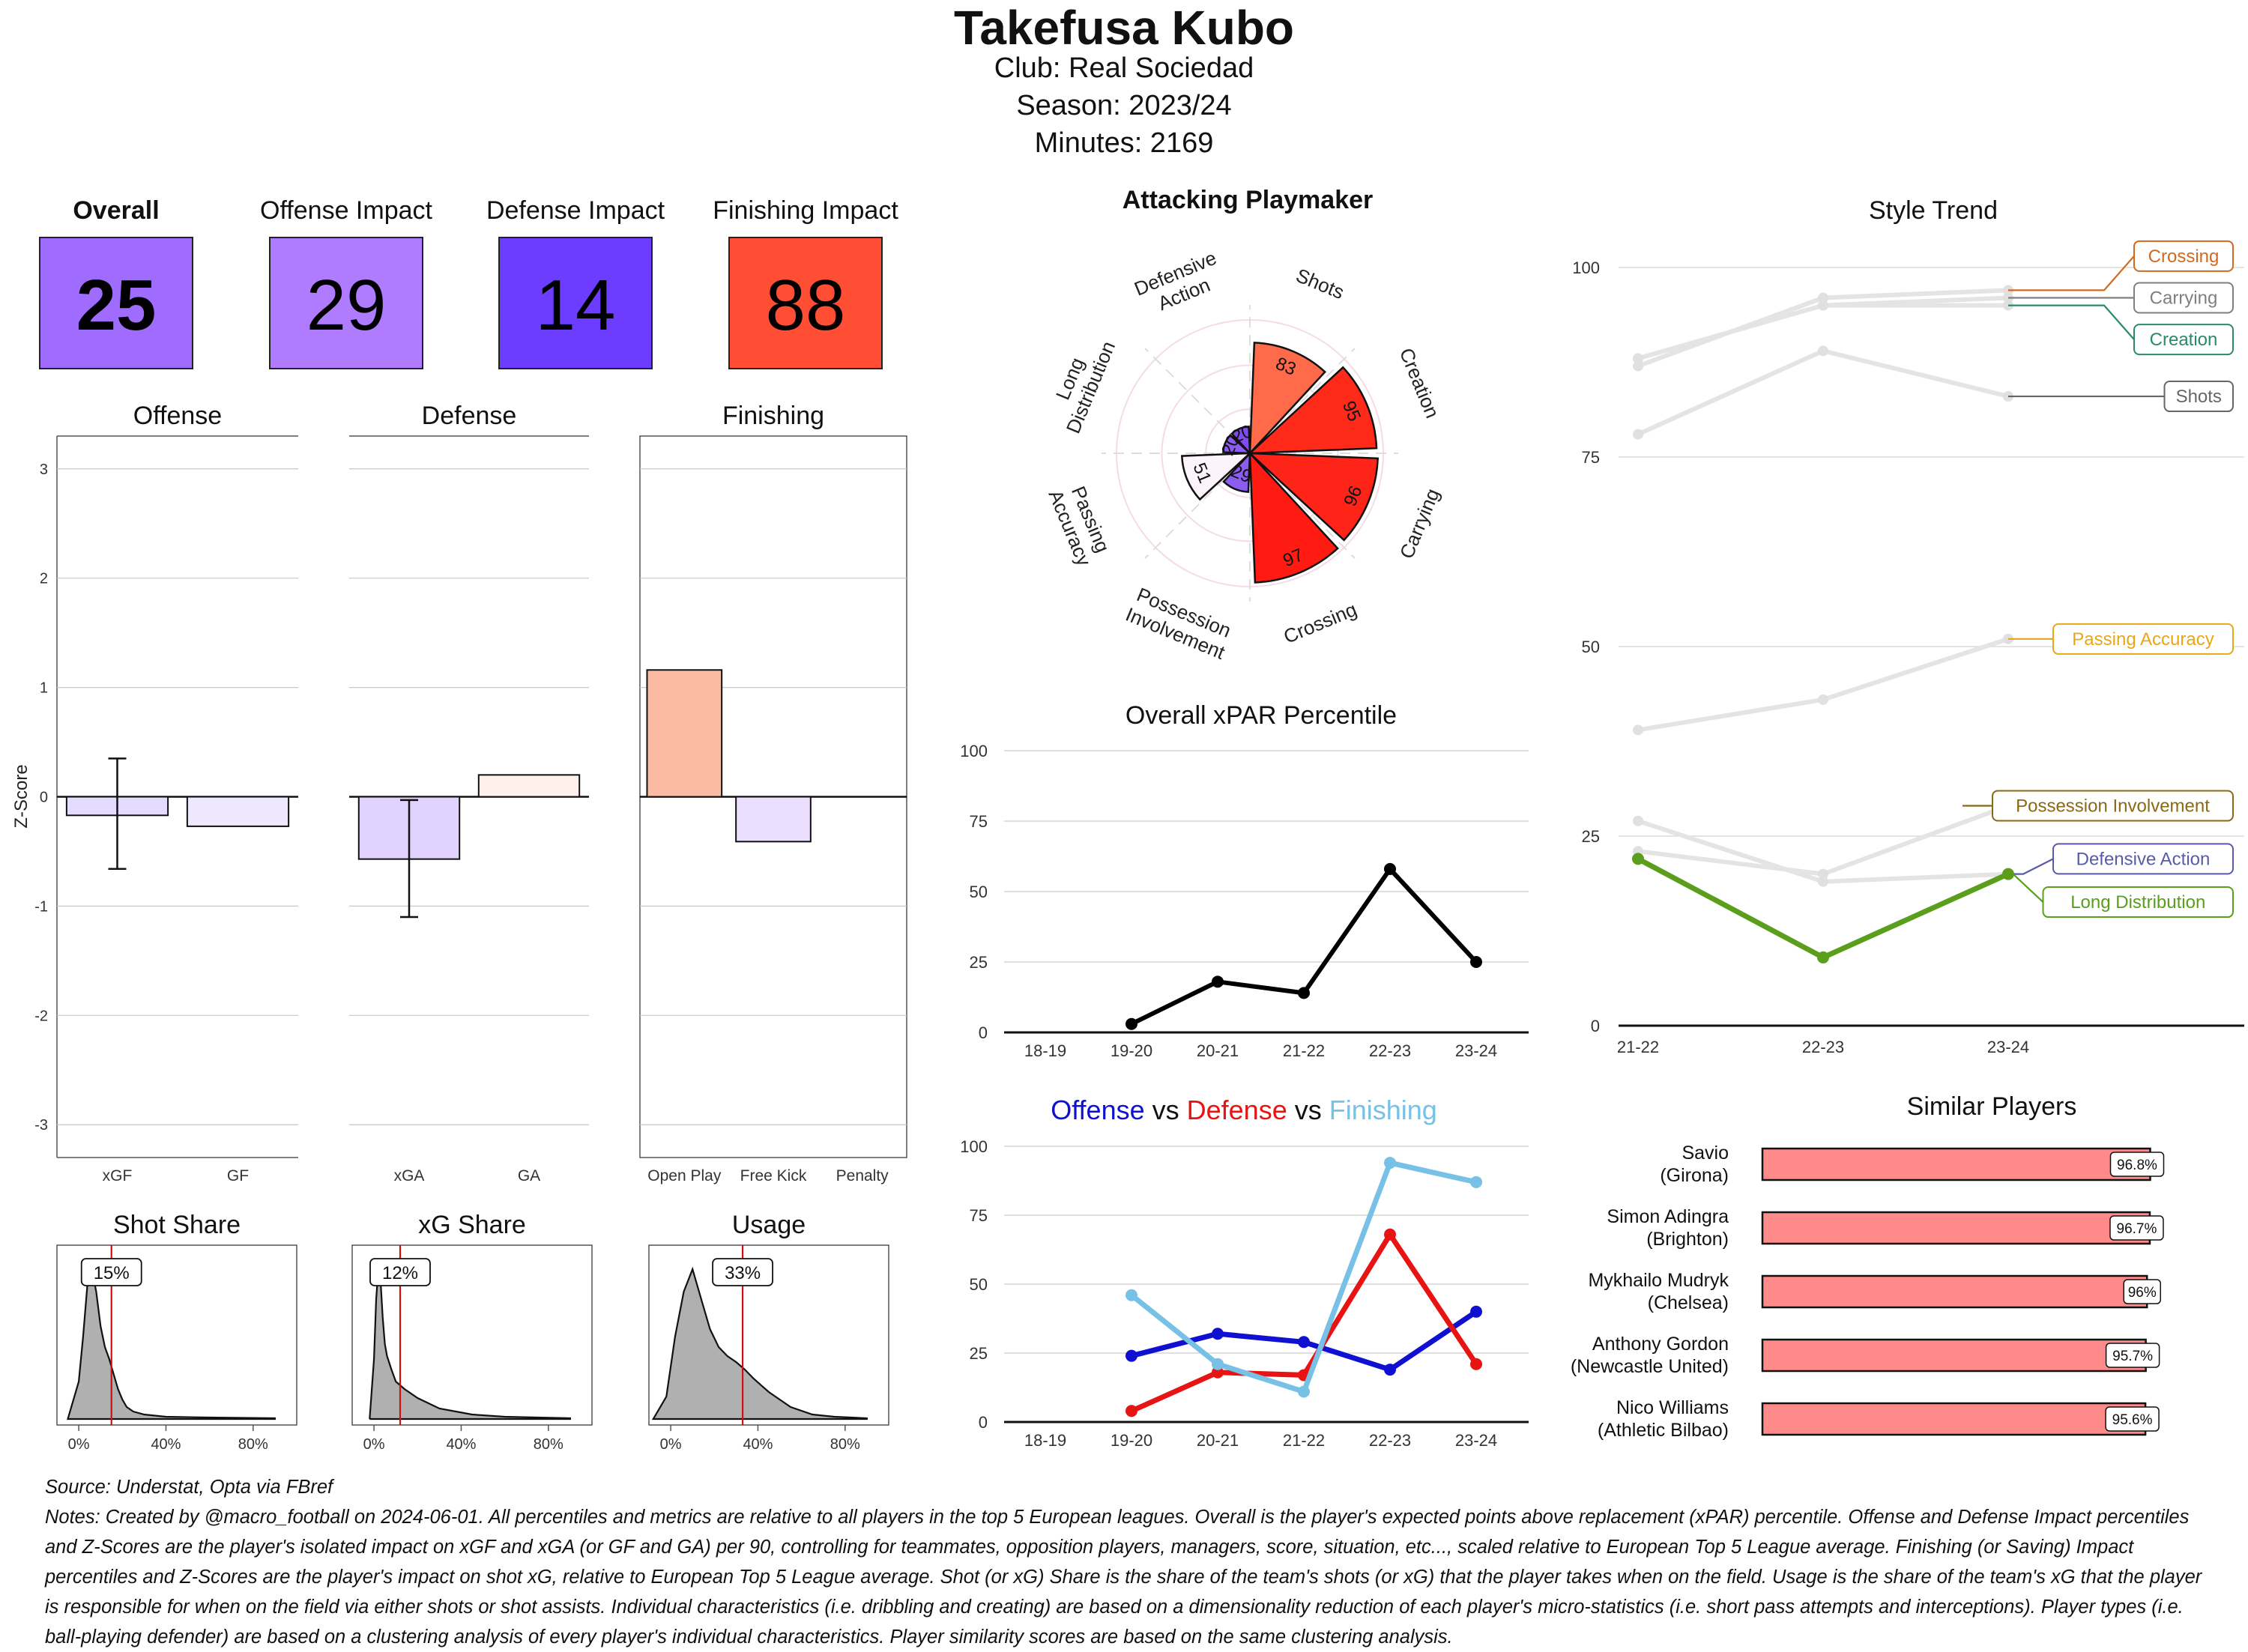 The height and width of the screenshot is (1652, 2248). Describe the element at coordinates (1705, 1153) in the screenshot. I see `similar-player-name: Savio` at that location.